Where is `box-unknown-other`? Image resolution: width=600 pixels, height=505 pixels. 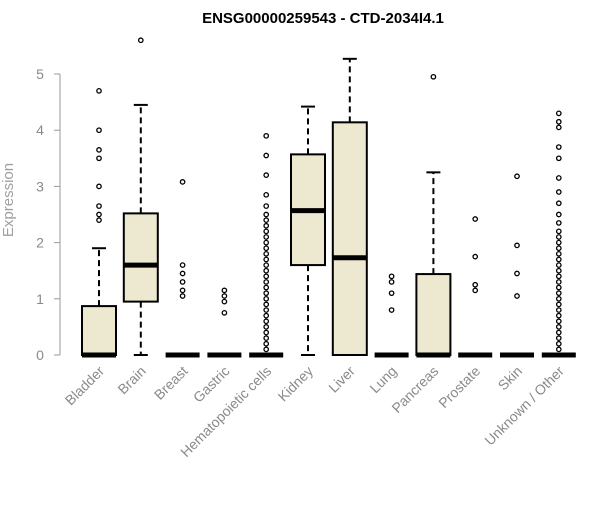 box-unknown-other is located at coordinates (558, 234).